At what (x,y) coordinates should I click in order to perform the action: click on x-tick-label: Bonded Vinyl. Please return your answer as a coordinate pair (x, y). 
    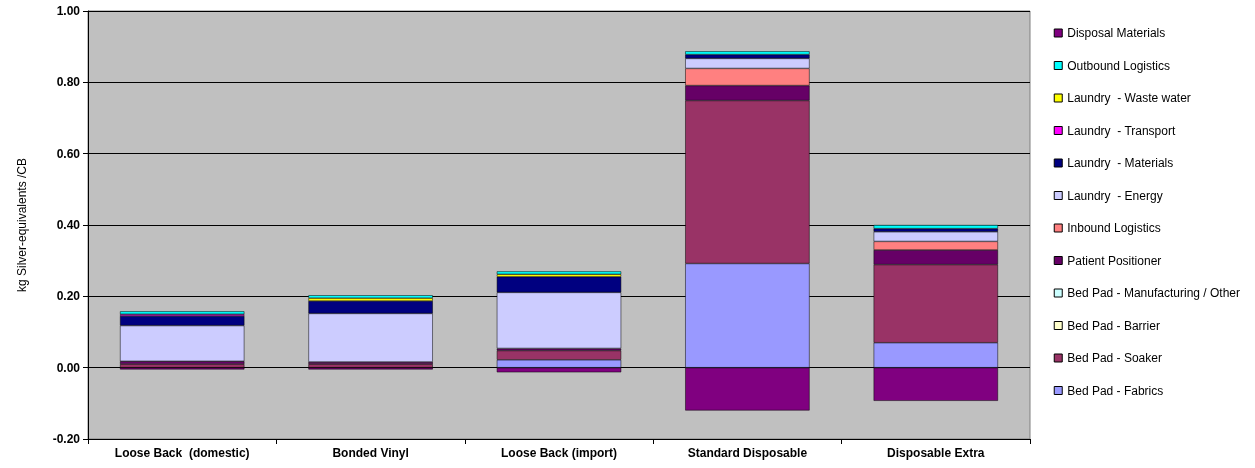
    Looking at the image, I should click on (370, 453).